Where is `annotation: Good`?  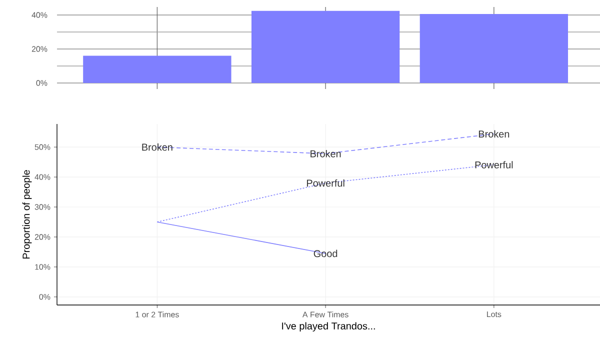 annotation: Good is located at coordinates (326, 254).